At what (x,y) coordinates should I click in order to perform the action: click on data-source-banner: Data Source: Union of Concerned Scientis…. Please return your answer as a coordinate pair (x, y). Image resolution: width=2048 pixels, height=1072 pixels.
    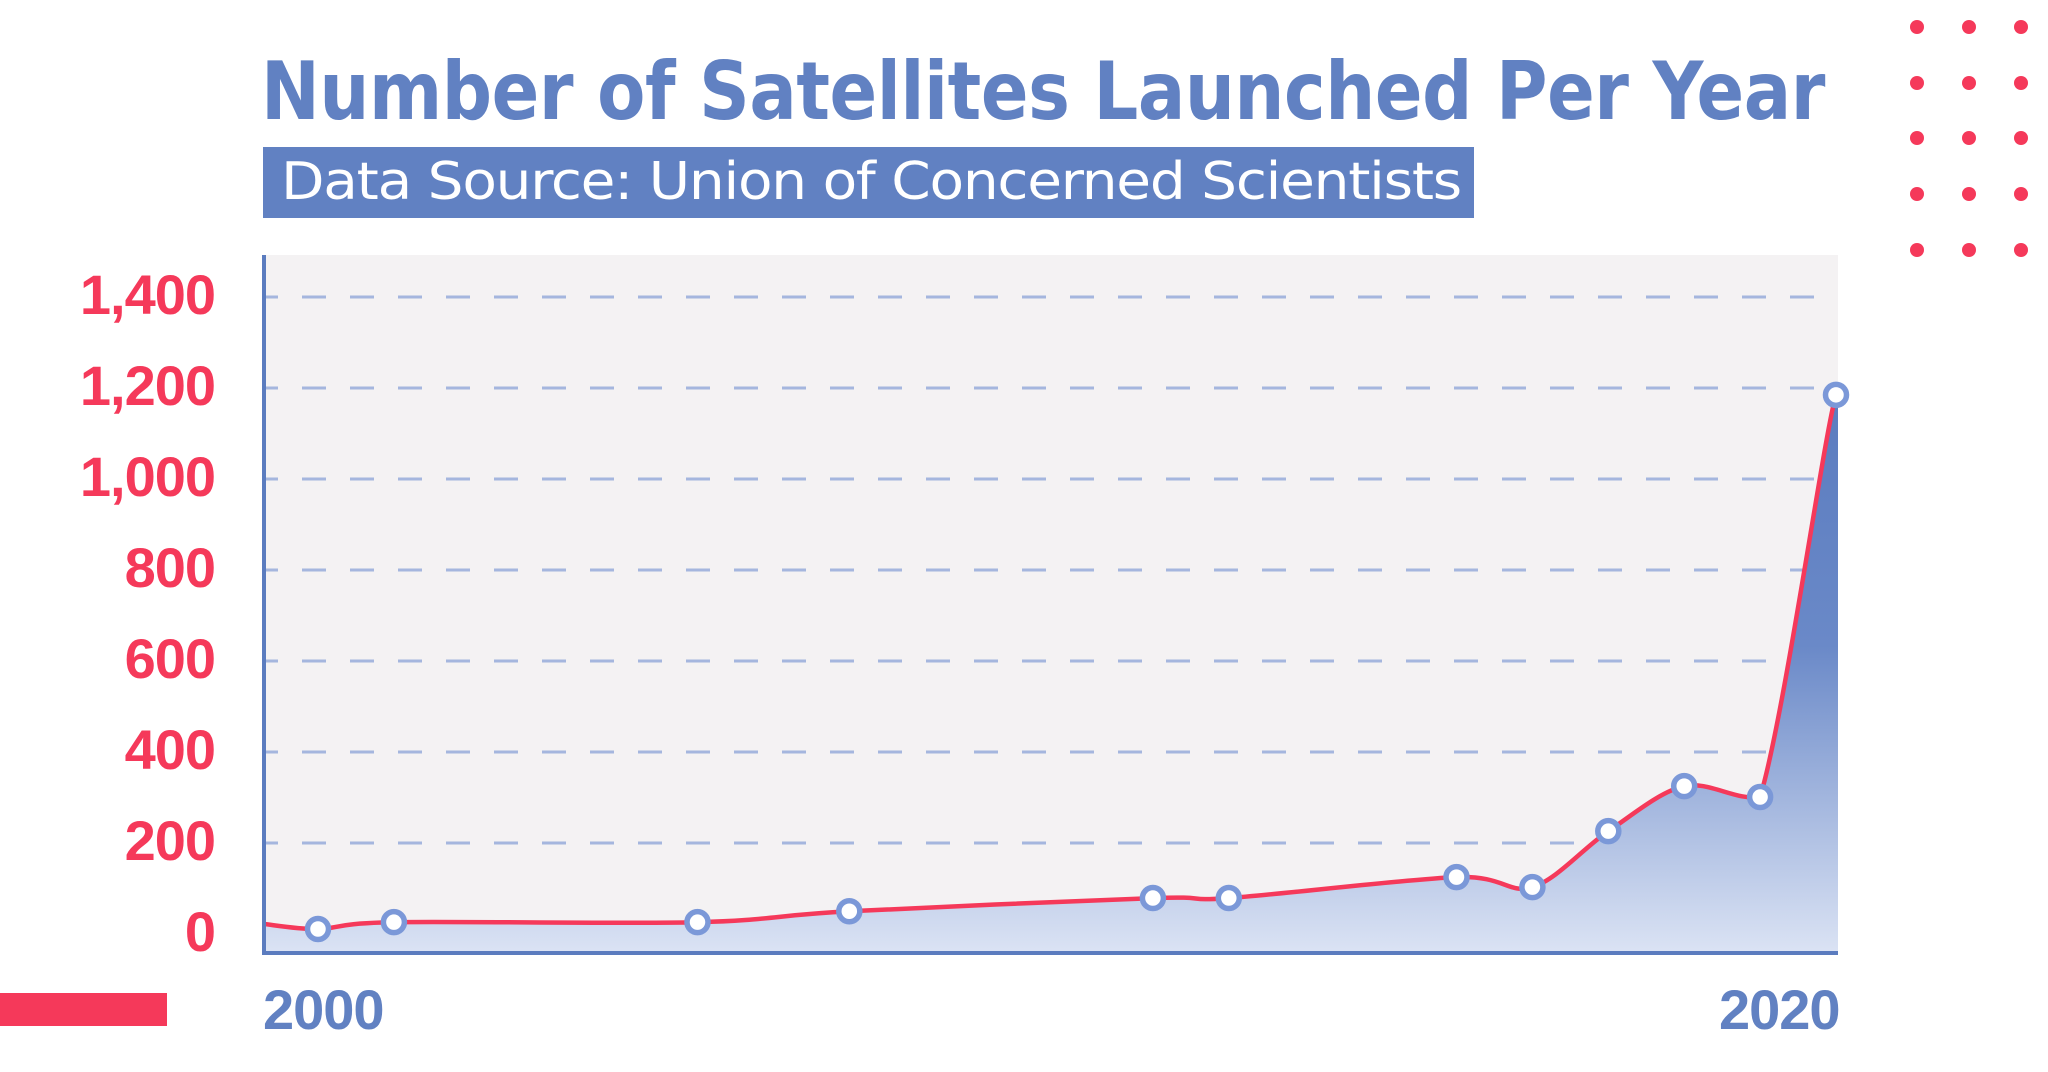
    Looking at the image, I should click on (868, 182).